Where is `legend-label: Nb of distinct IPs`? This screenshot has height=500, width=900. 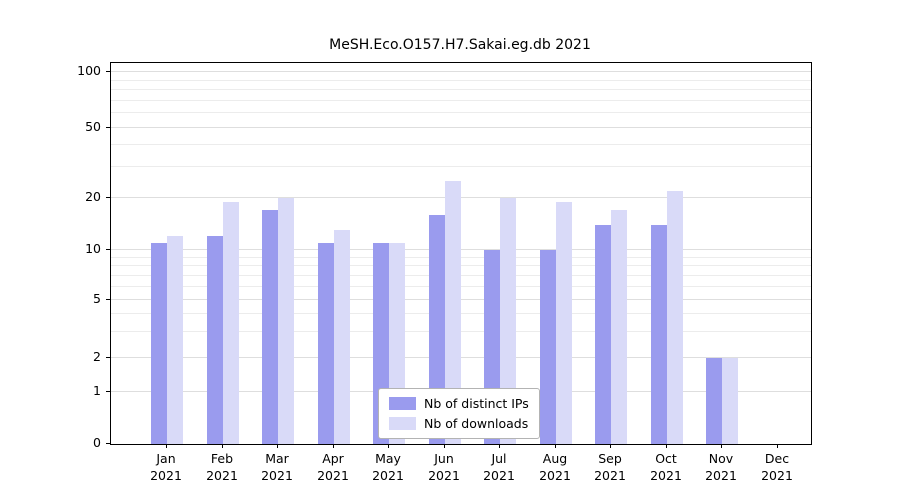 legend-label: Nb of distinct IPs is located at coordinates (476, 403).